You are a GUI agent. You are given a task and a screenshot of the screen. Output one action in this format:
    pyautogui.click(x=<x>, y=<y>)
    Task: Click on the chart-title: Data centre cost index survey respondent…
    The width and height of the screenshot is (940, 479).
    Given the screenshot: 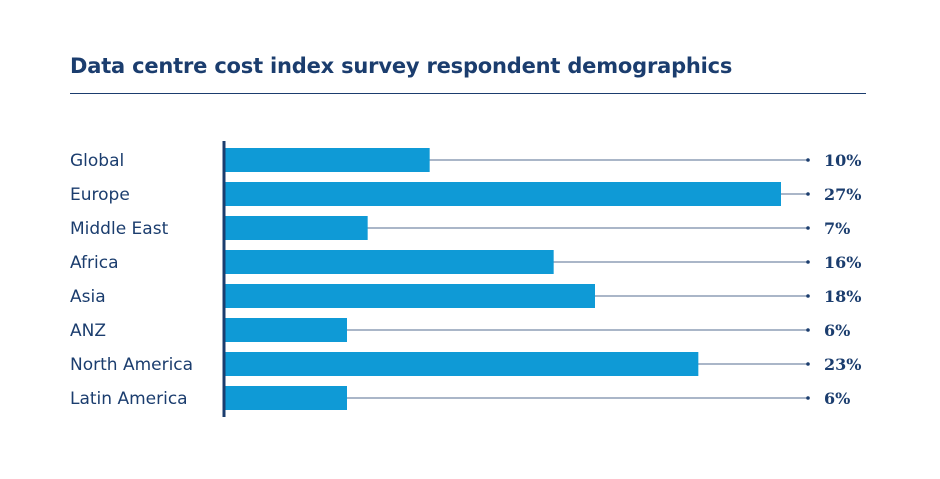 What is the action you would take?
    pyautogui.click(x=401, y=66)
    